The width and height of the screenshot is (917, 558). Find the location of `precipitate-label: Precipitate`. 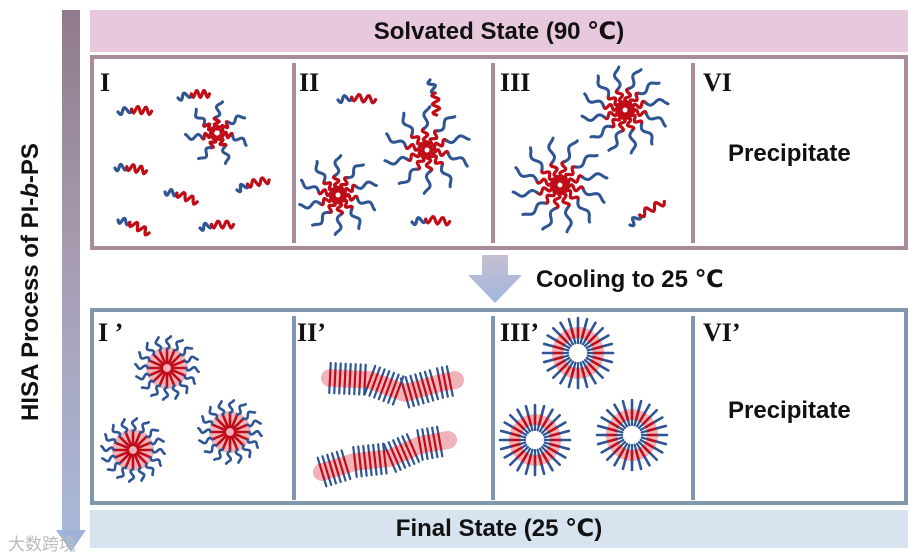

precipitate-label: Precipitate is located at coordinates (789, 153).